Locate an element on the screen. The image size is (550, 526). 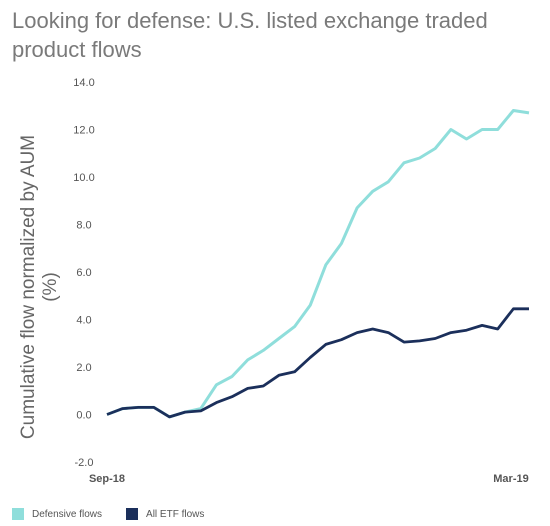
y-tick-label: 14.0 is located at coordinates (83, 83).